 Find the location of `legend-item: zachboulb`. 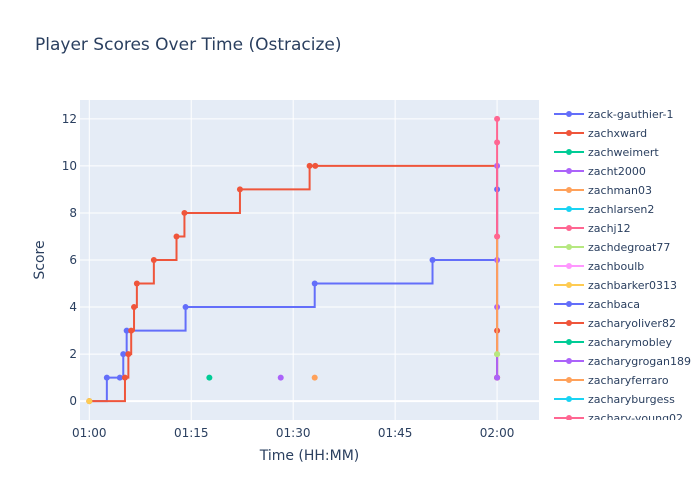

legend-item: zachboulb is located at coordinates (599, 266).